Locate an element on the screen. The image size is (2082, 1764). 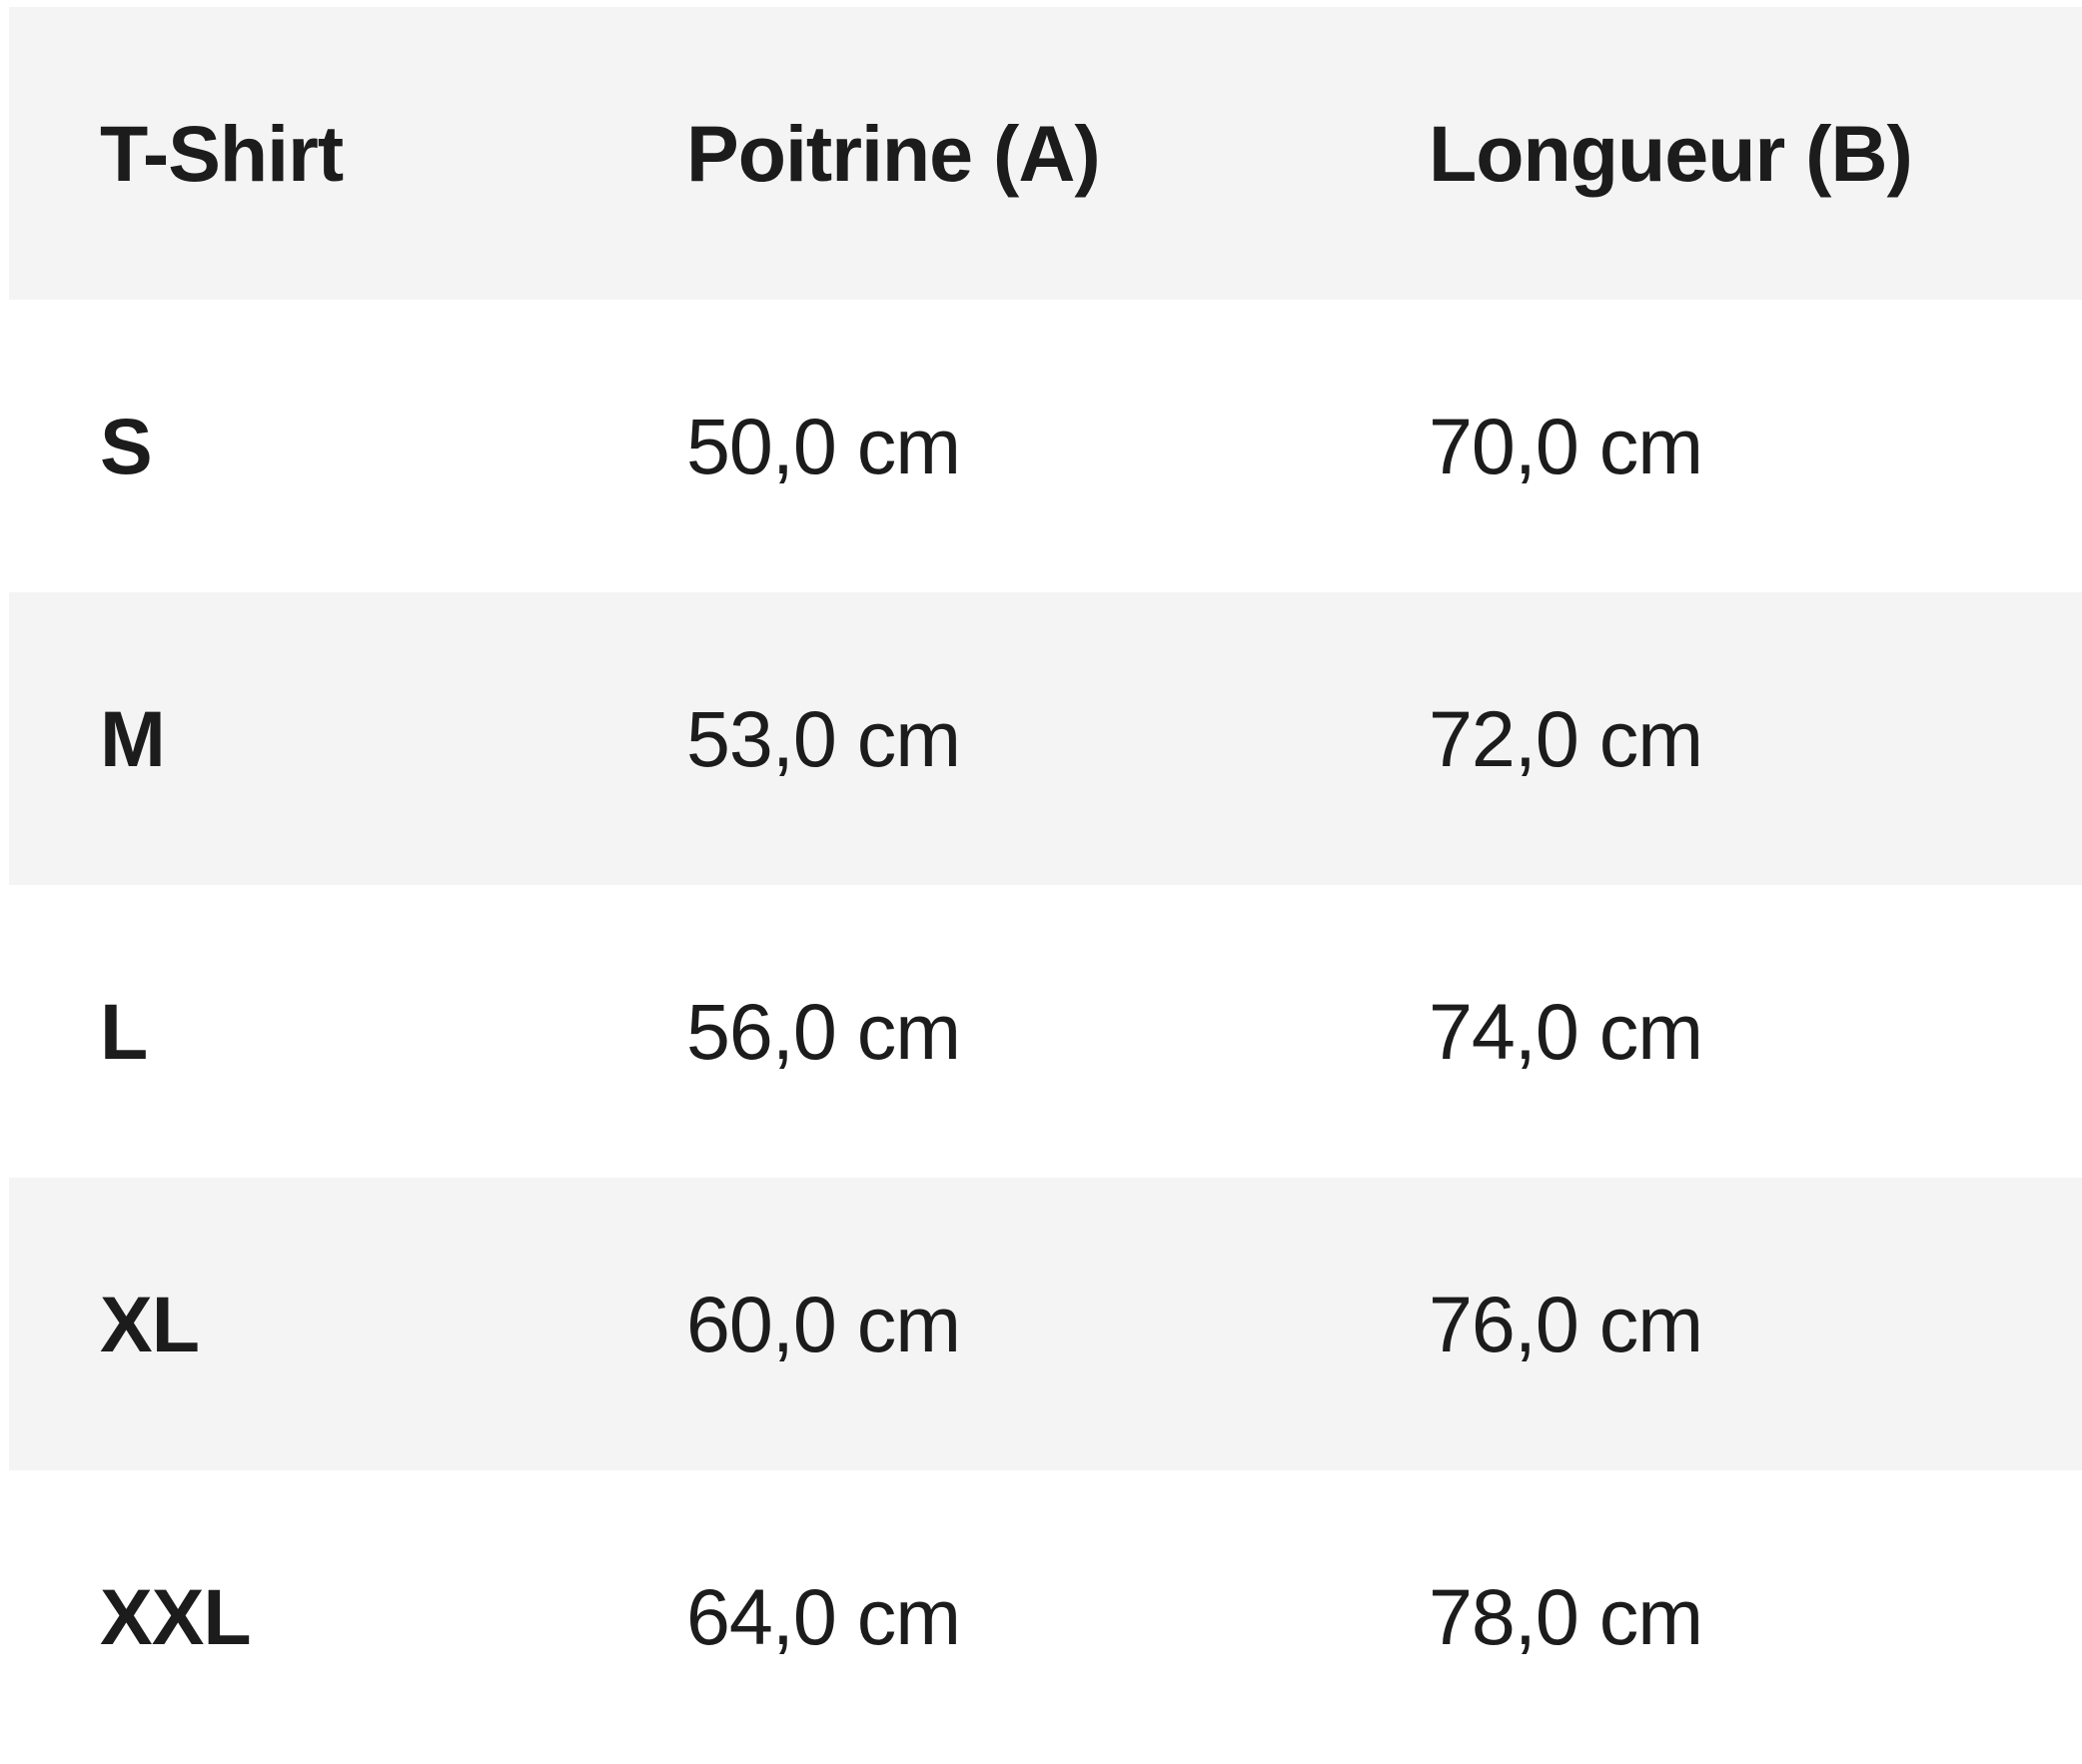
length-value: 76,0 cm is located at coordinates (1566, 1323).